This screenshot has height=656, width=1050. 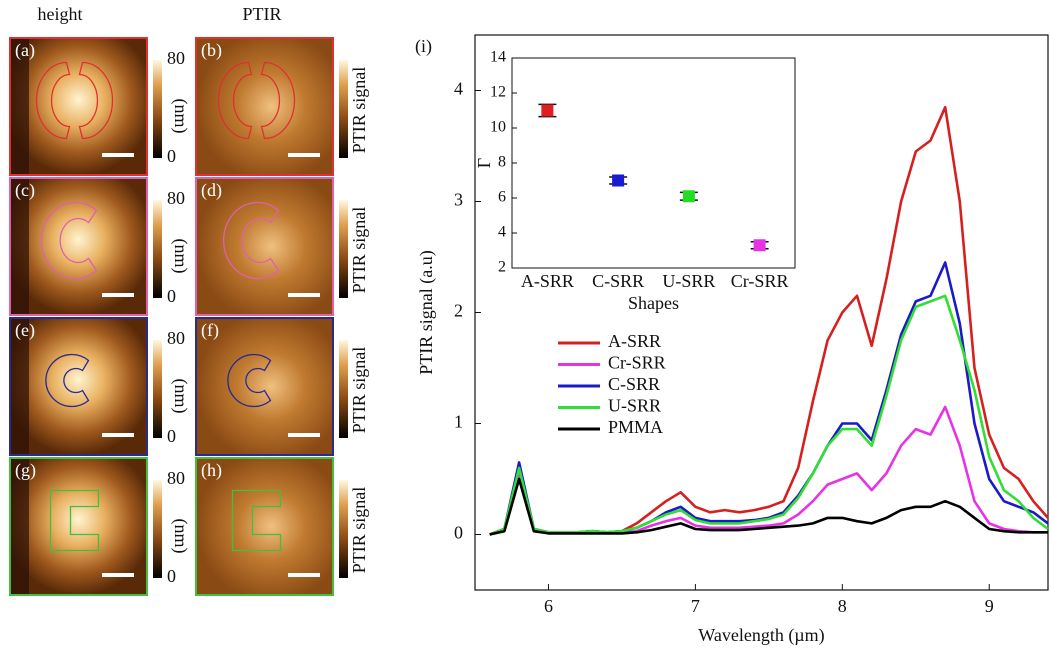 I want to click on x-tick-label: C-SRR, so click(x=618, y=281).